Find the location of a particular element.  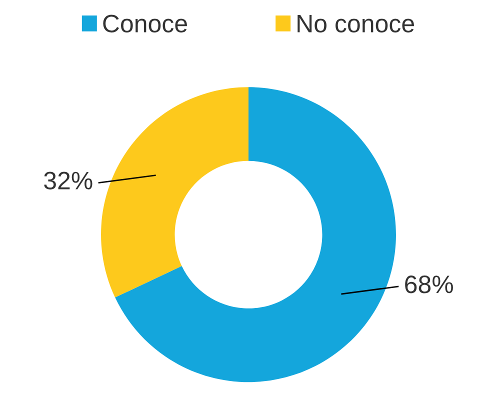

data-label: 32% is located at coordinates (68, 181).